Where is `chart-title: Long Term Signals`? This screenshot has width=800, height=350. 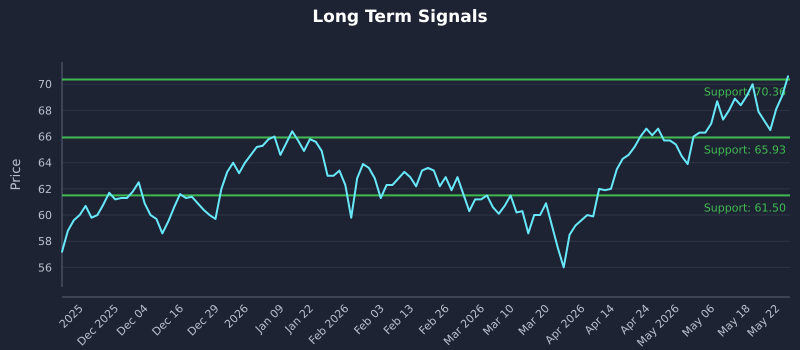
chart-title: Long Term Signals is located at coordinates (400, 17).